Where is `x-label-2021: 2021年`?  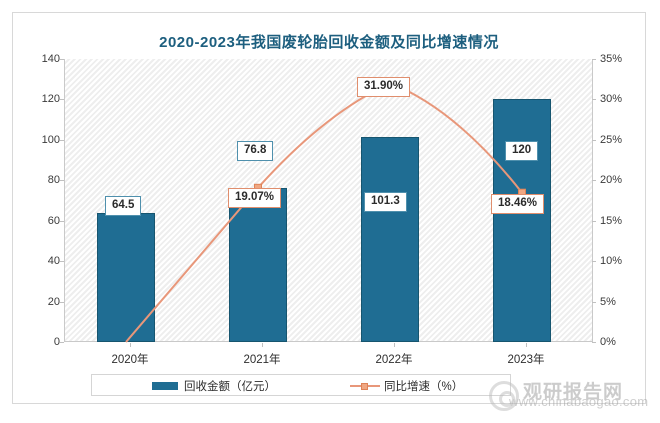
x-label-2021: 2021年 is located at coordinates (262, 360).